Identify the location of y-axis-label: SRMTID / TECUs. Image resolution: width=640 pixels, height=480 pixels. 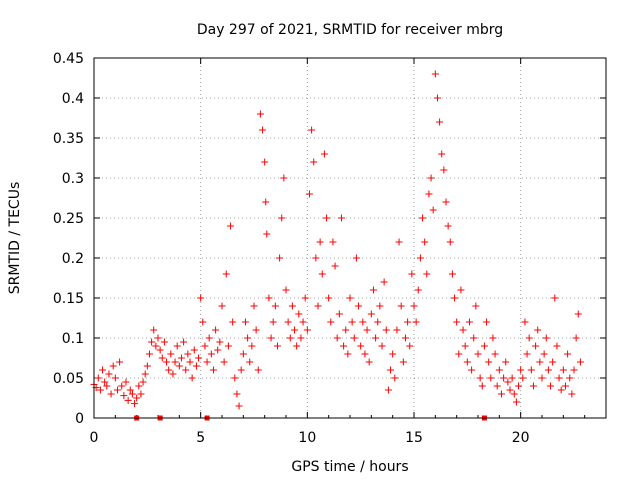
(15, 238).